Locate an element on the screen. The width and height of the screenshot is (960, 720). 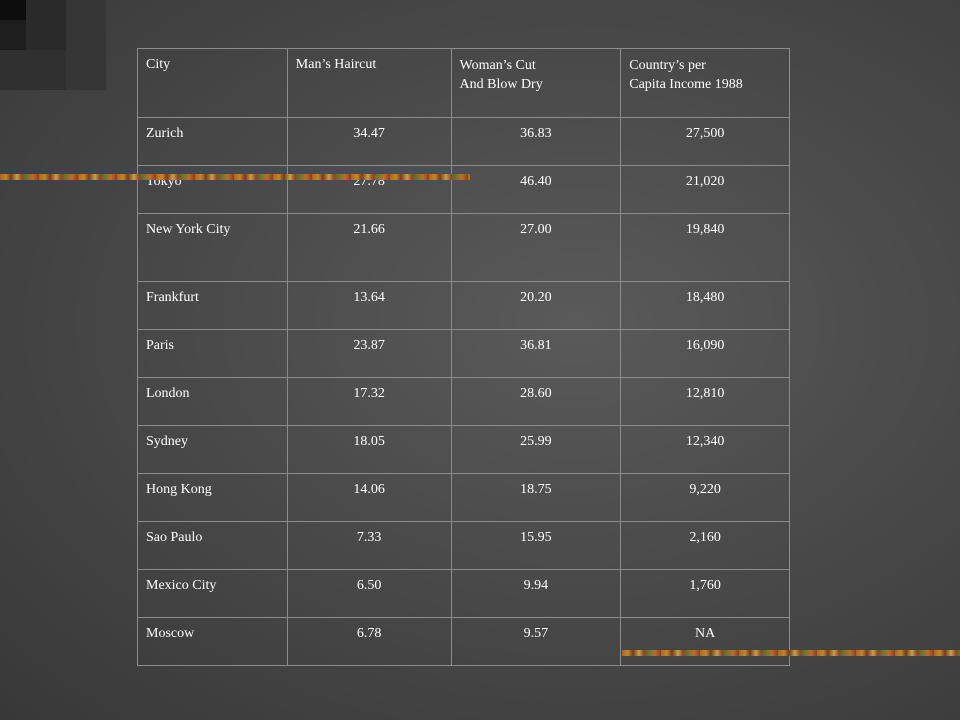
table-row: London 17.32 28.60 12,810 is located at coordinates (463, 401).